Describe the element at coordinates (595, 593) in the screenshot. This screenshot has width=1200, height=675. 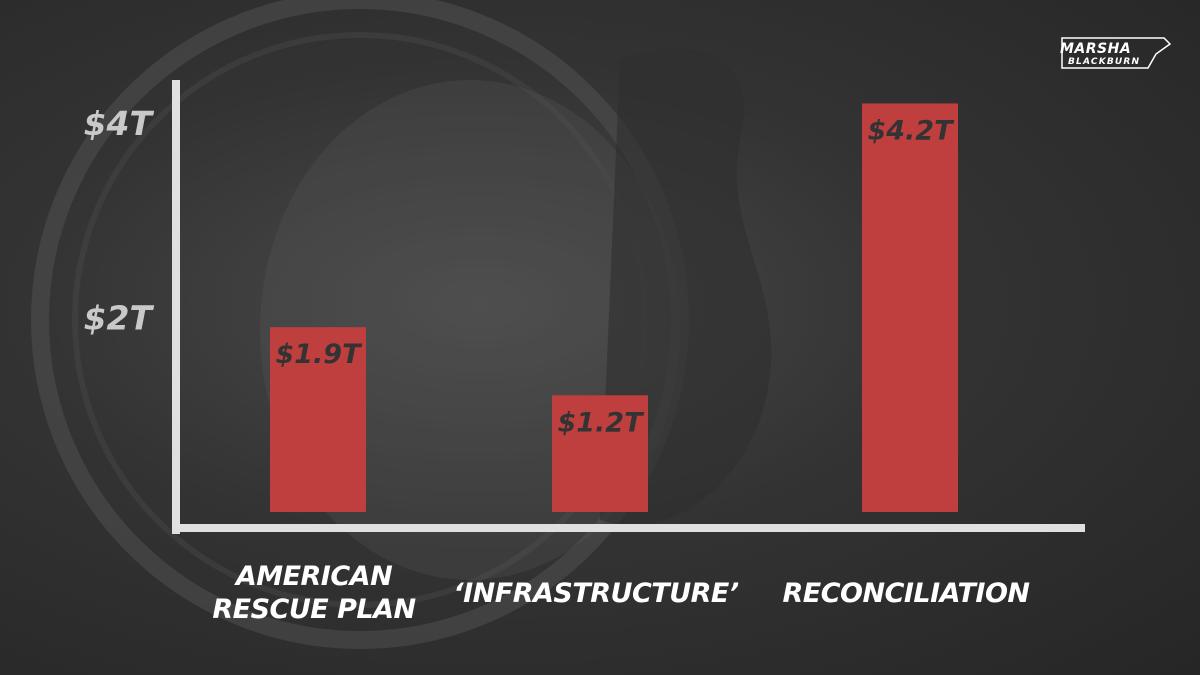
I see `category-label: ‘INFRASTRUCTURE’` at that location.